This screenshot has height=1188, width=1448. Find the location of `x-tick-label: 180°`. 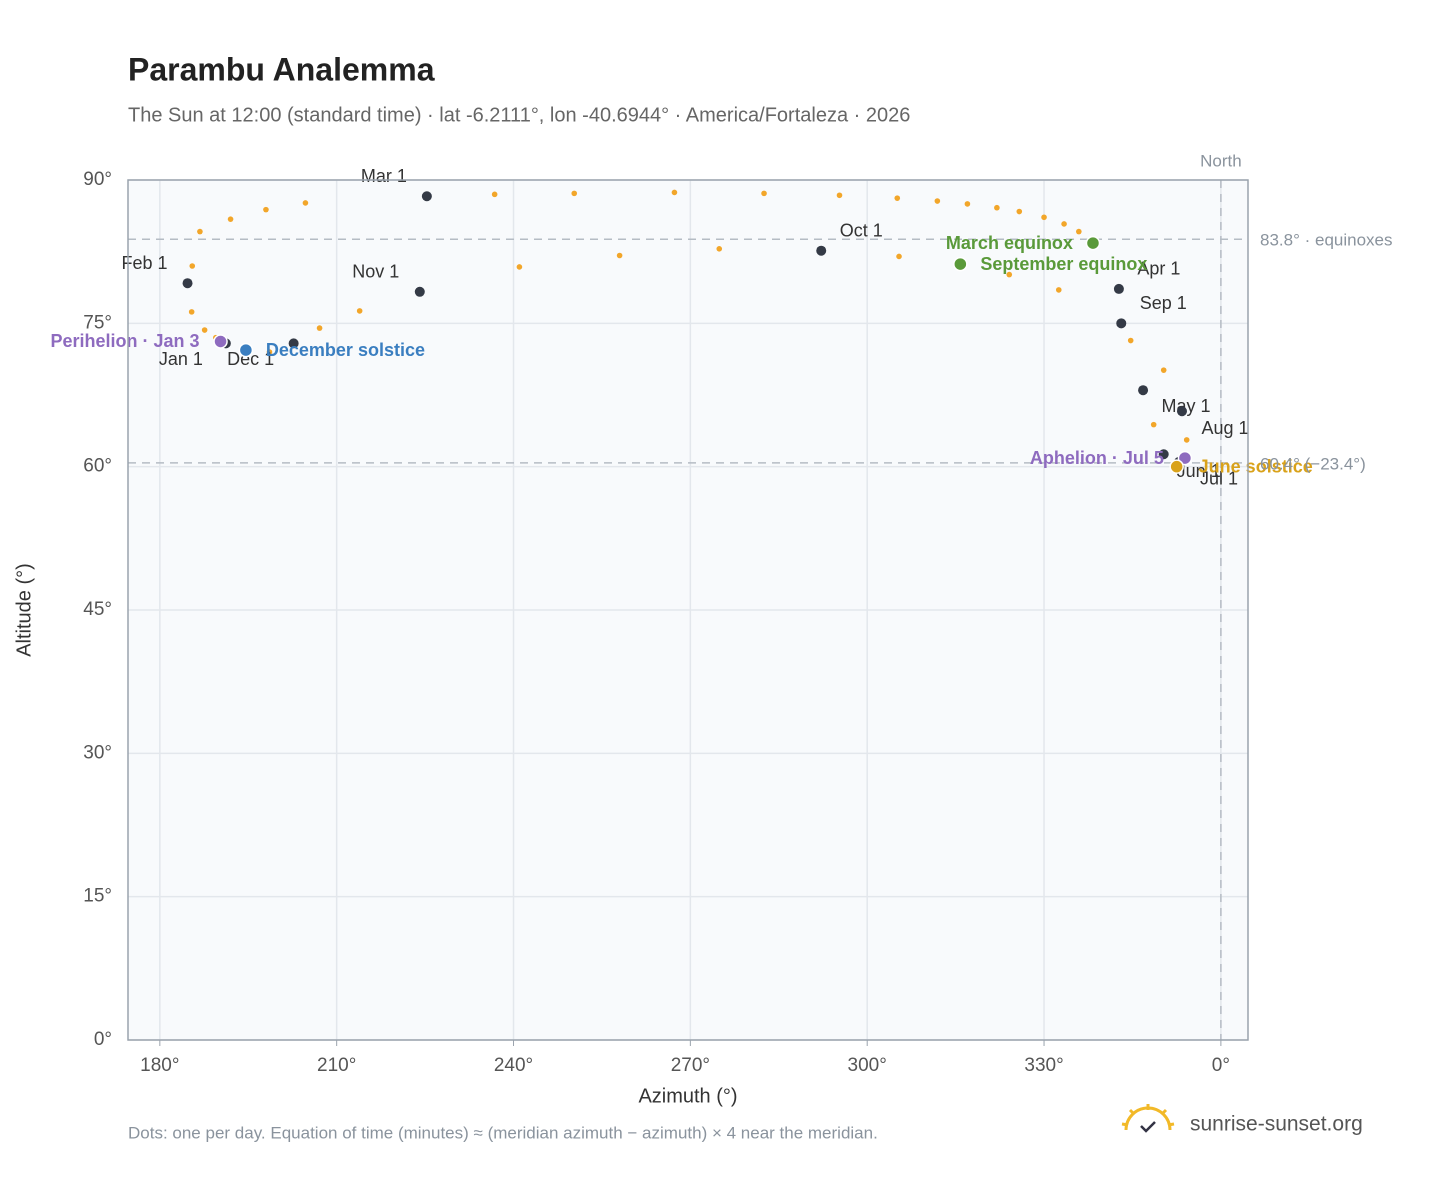

x-tick-label: 180° is located at coordinates (159, 1065).